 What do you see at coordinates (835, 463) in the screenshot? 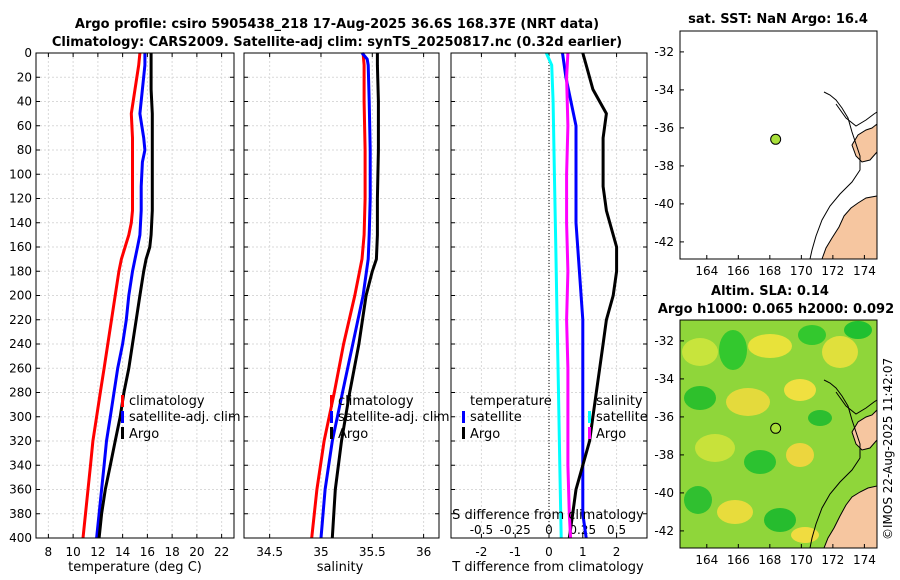
I see `sla-coastline-outer` at bounding box center [835, 463].